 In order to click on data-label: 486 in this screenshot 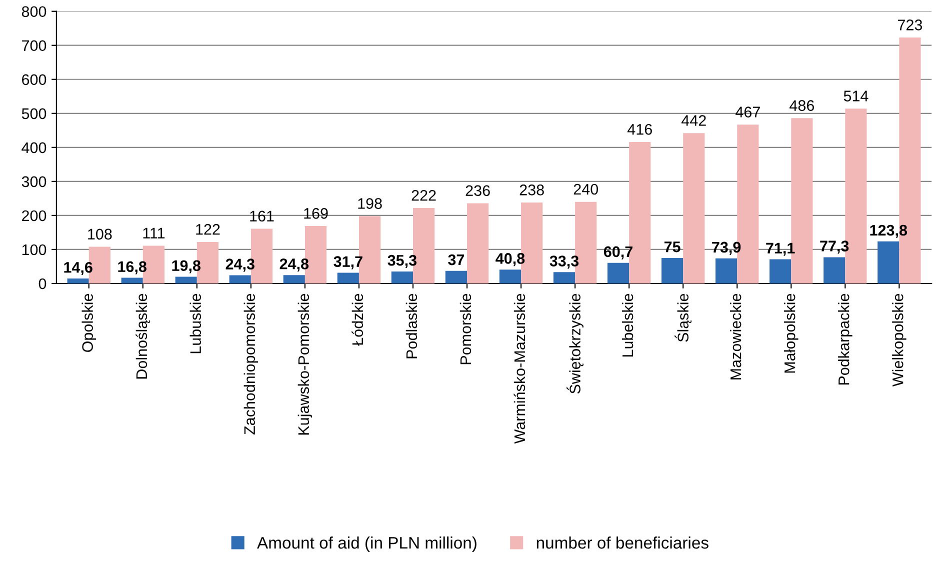, I will do `click(802, 105)`.